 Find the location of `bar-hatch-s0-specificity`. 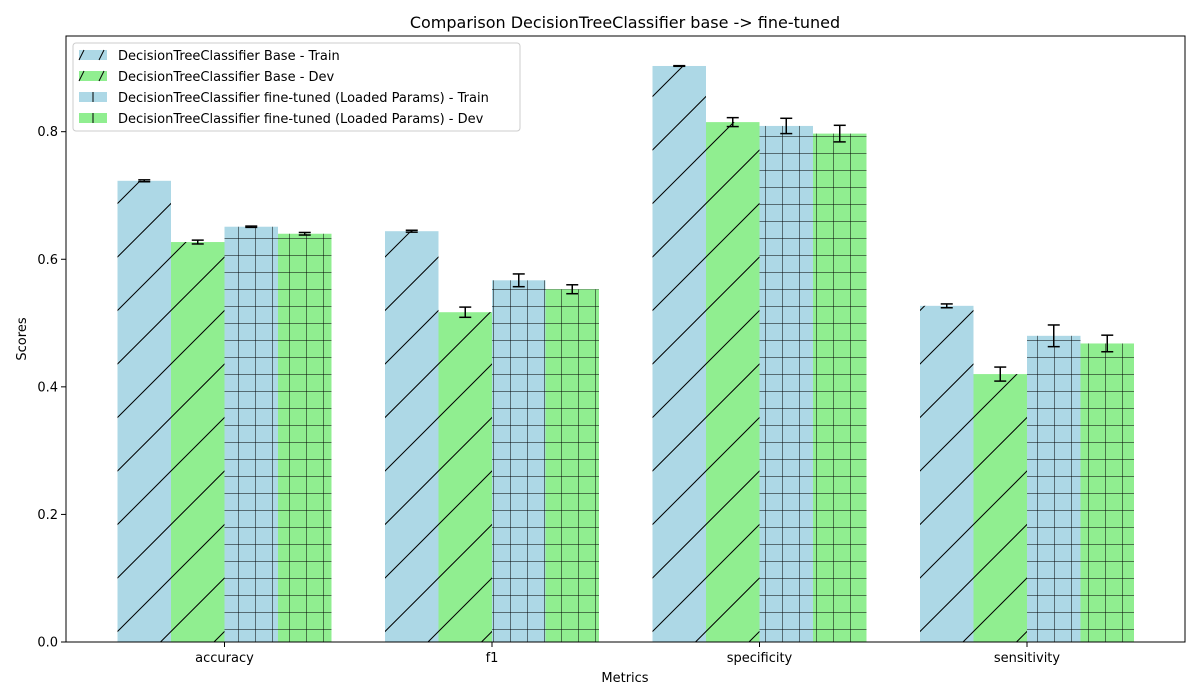

bar-hatch-s0-specificity is located at coordinates (679, 353).